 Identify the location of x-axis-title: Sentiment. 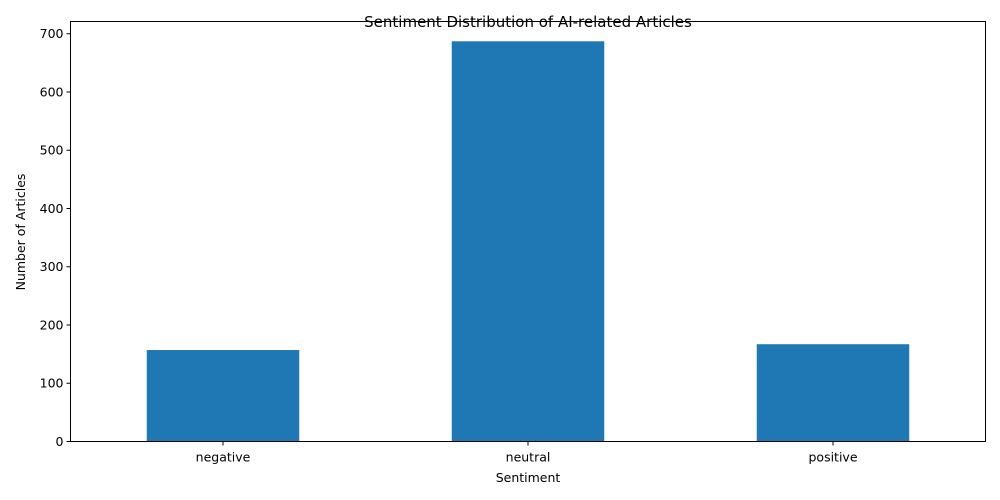
(528, 477).